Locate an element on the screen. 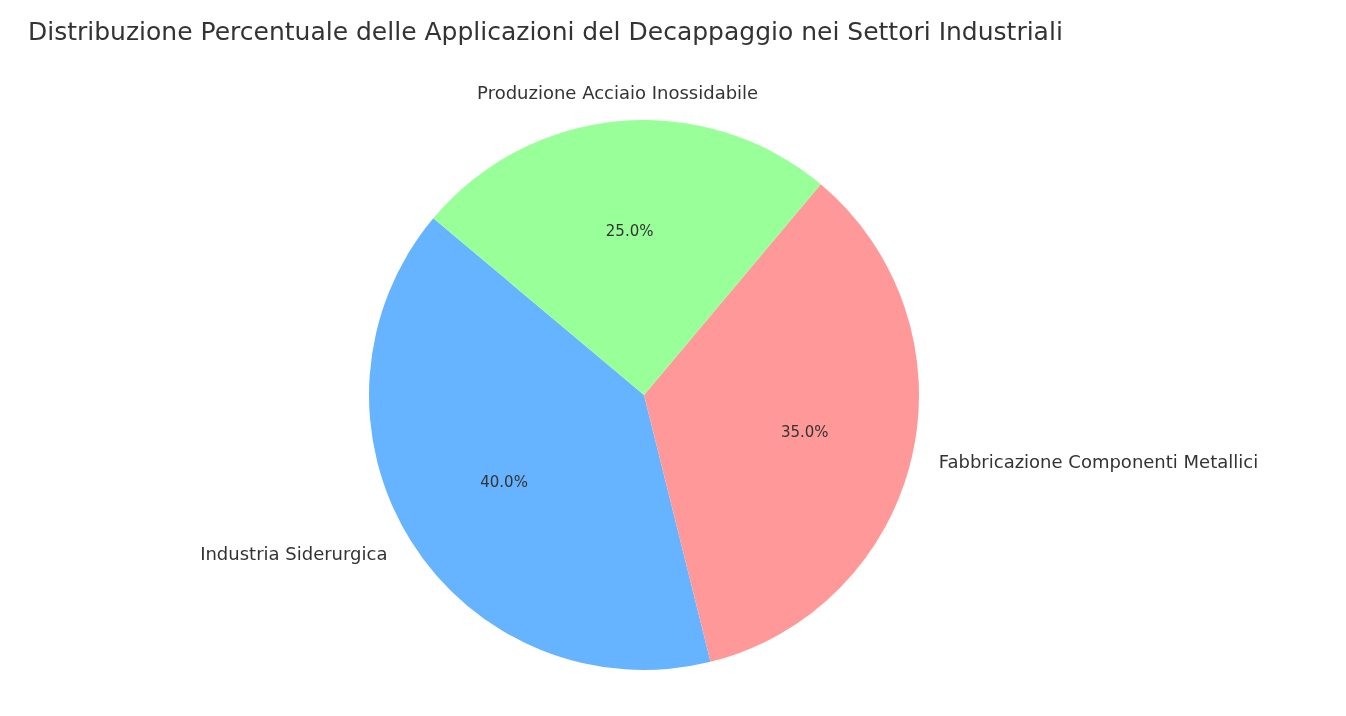 The width and height of the screenshot is (1346, 716). slice-label: Industria Siderurgica is located at coordinates (294, 554).